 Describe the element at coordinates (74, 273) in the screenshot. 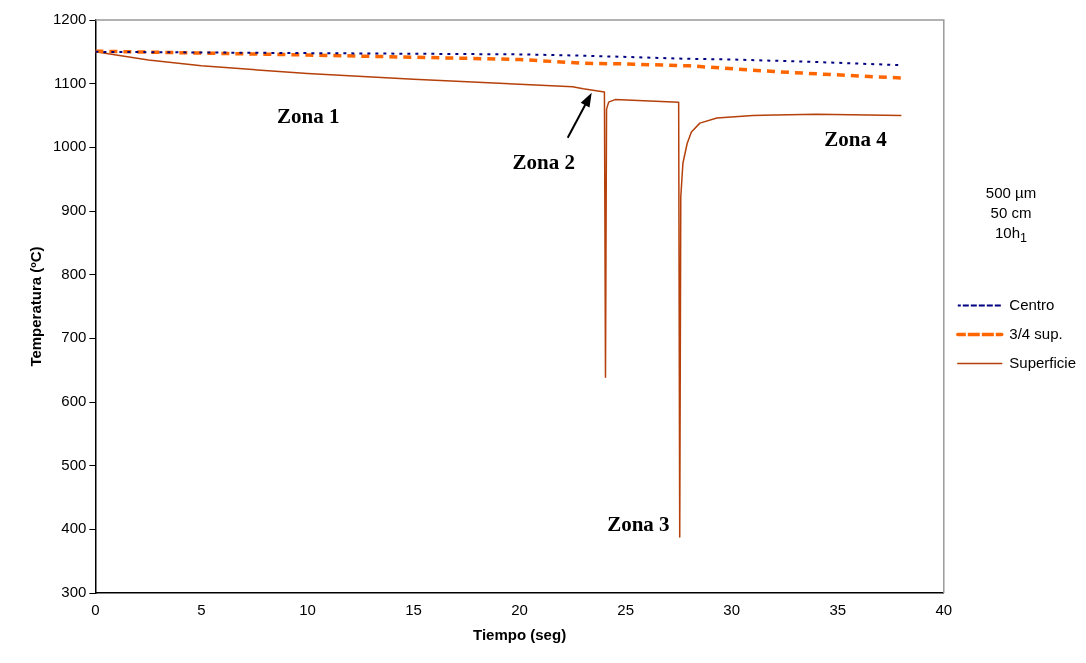

I see `y-tick-label: 800` at that location.